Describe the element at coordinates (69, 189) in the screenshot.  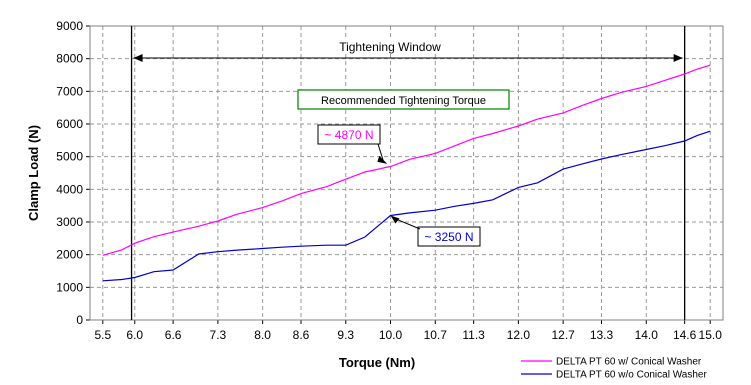
I see `y-tick-label: 4000` at that location.